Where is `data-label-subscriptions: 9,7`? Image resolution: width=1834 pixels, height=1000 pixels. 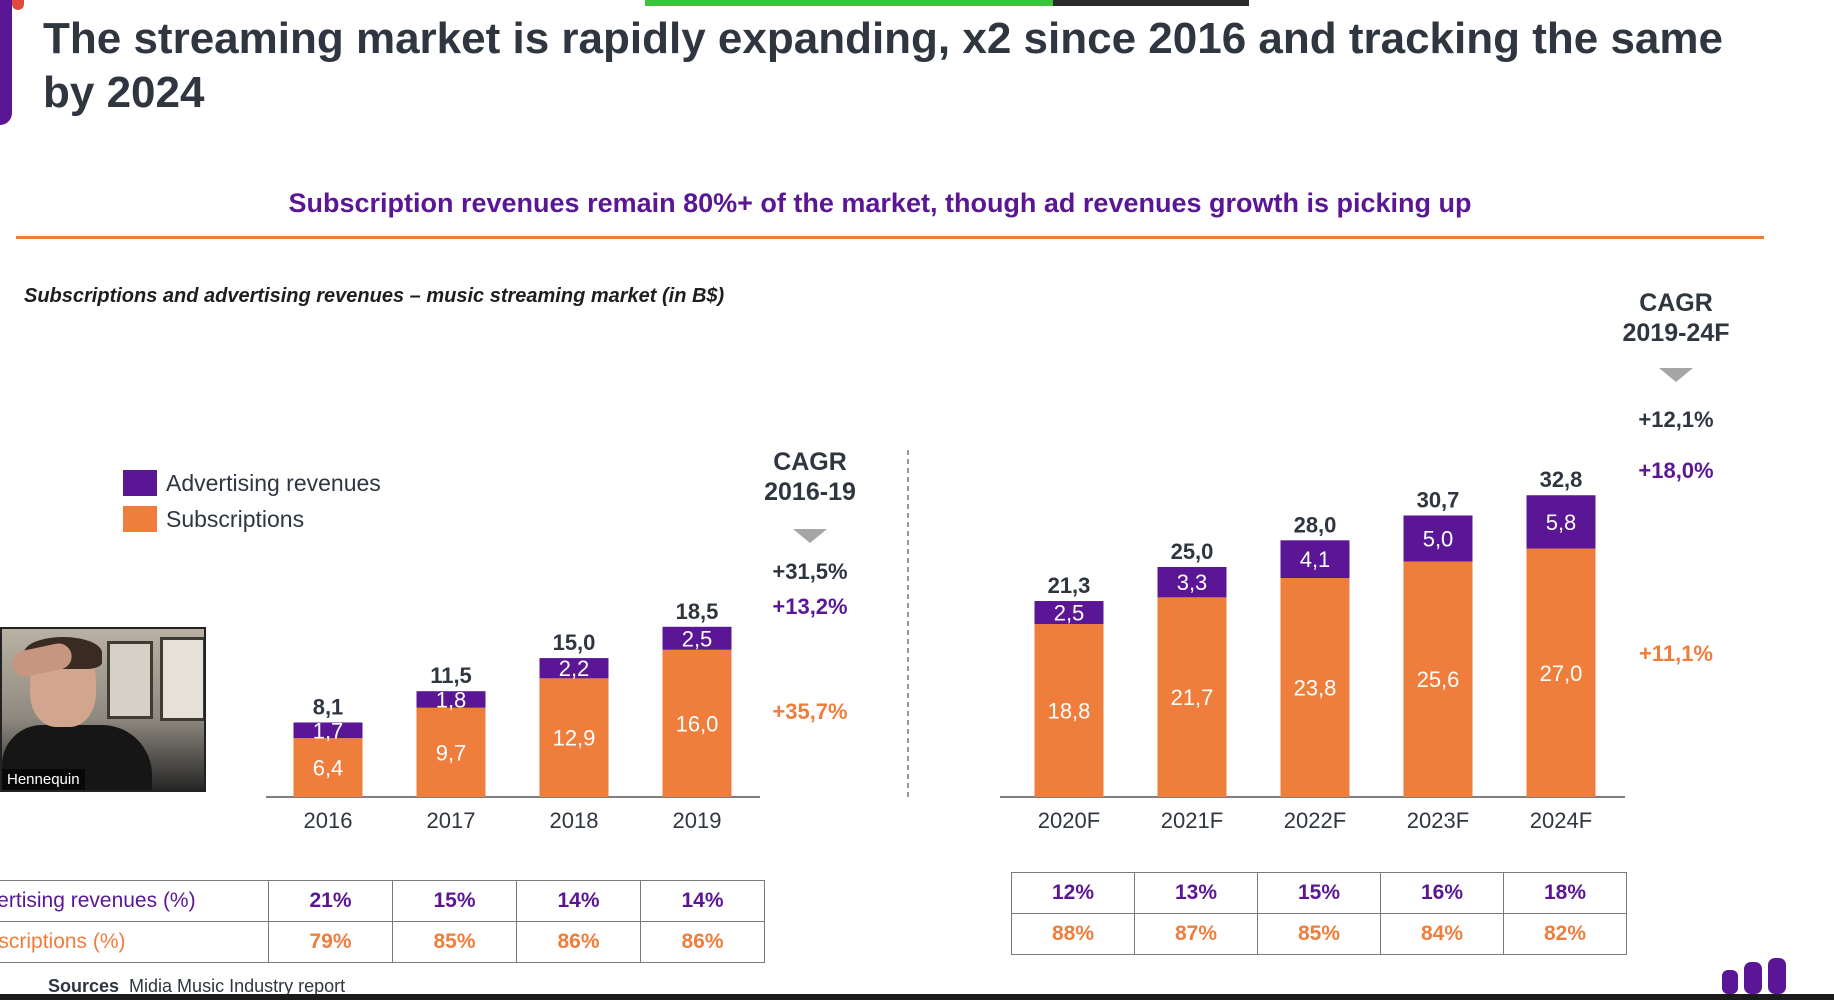 data-label-subscriptions: 9,7 is located at coordinates (451, 752).